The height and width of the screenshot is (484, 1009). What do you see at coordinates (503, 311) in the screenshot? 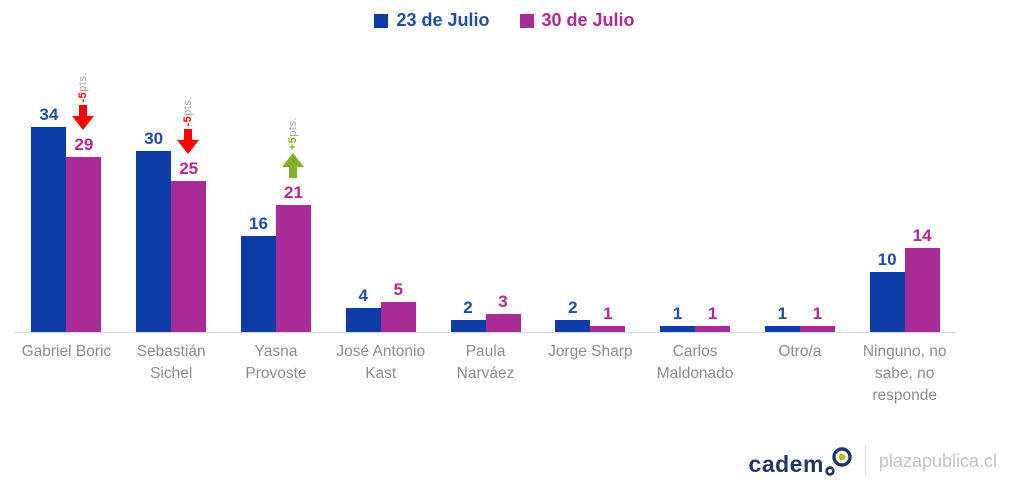
I see `bar-column: 3` at bounding box center [503, 311].